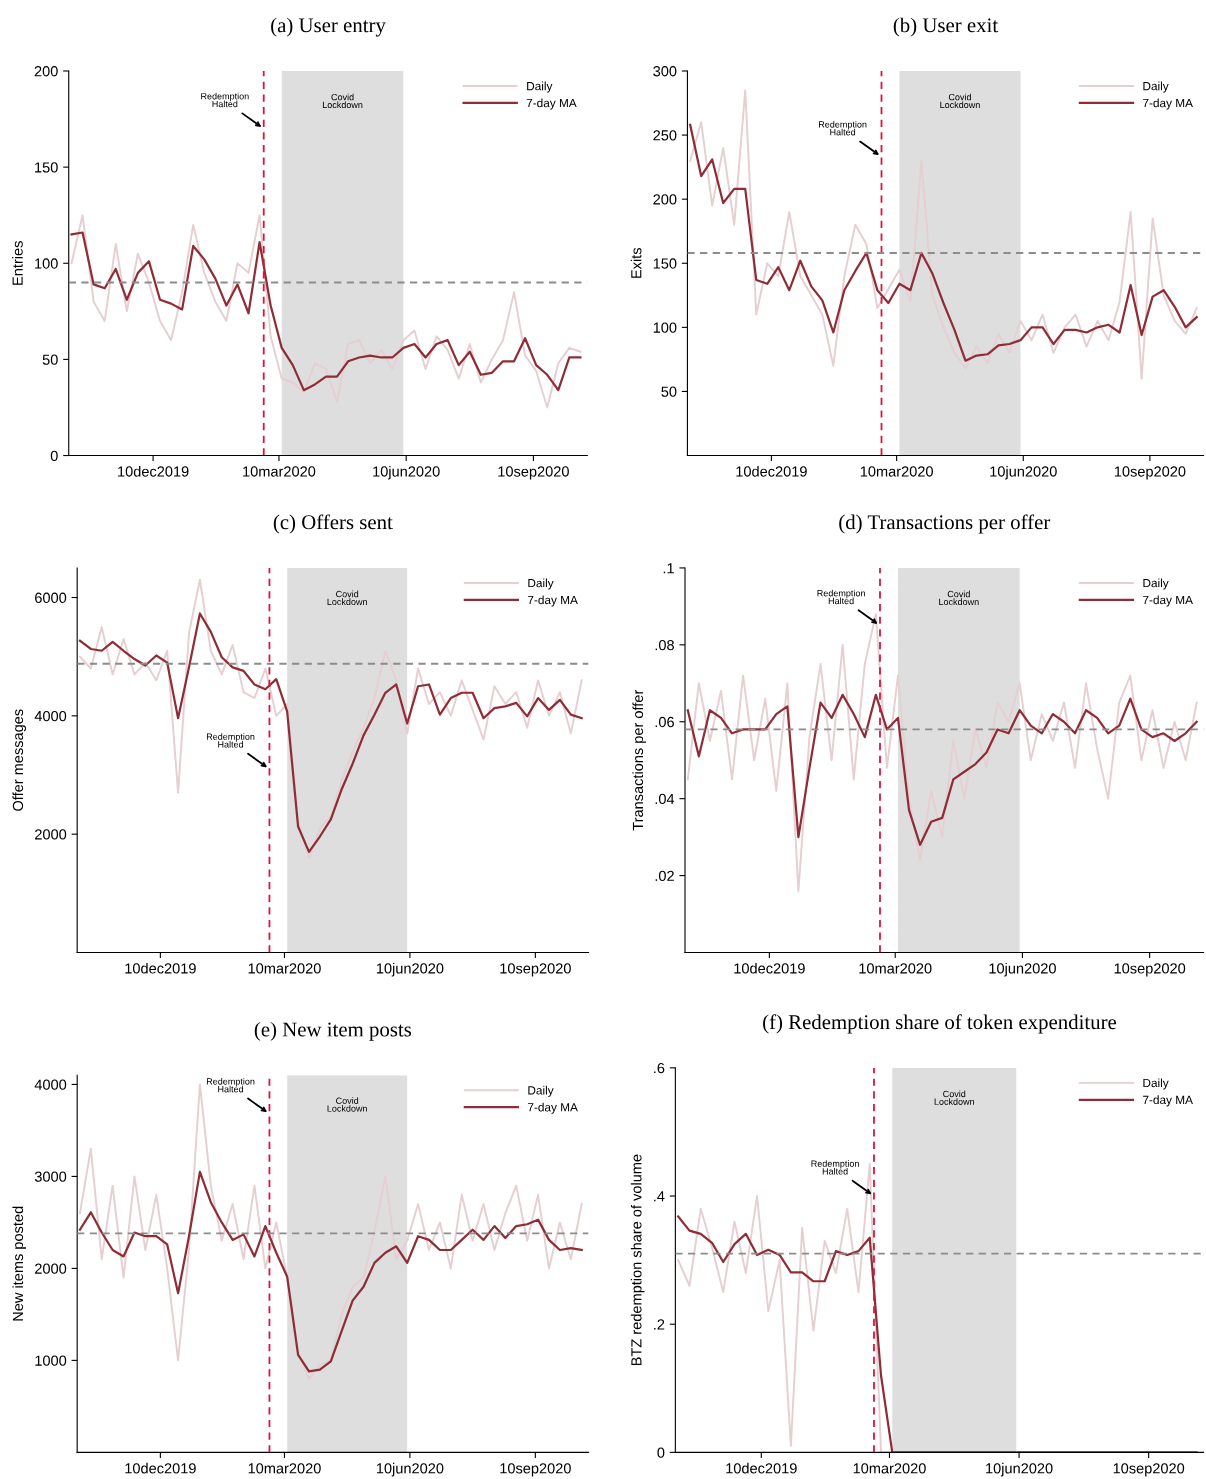 This screenshot has width=1206, height=1479. What do you see at coordinates (668, 568) in the screenshot?
I see `y-tick-label: .1` at bounding box center [668, 568].